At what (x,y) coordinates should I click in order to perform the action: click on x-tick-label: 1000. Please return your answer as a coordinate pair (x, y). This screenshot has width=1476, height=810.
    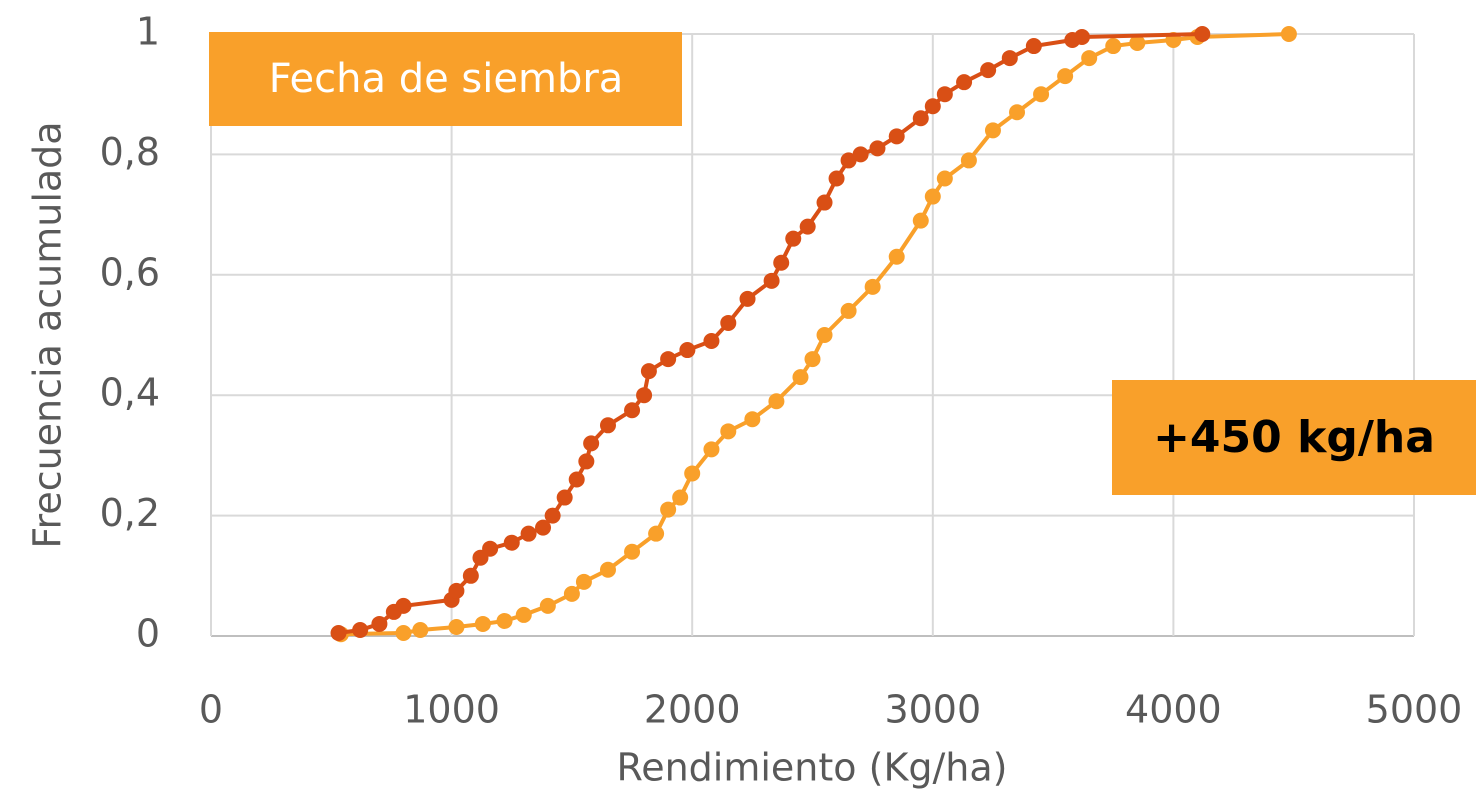
    Looking at the image, I should click on (451, 710).